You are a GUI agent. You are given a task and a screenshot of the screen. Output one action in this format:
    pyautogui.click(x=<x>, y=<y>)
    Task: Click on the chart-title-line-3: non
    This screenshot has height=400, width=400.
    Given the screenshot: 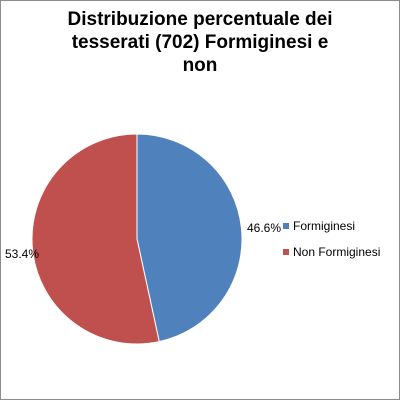 What is the action you would take?
    pyautogui.click(x=200, y=65)
    